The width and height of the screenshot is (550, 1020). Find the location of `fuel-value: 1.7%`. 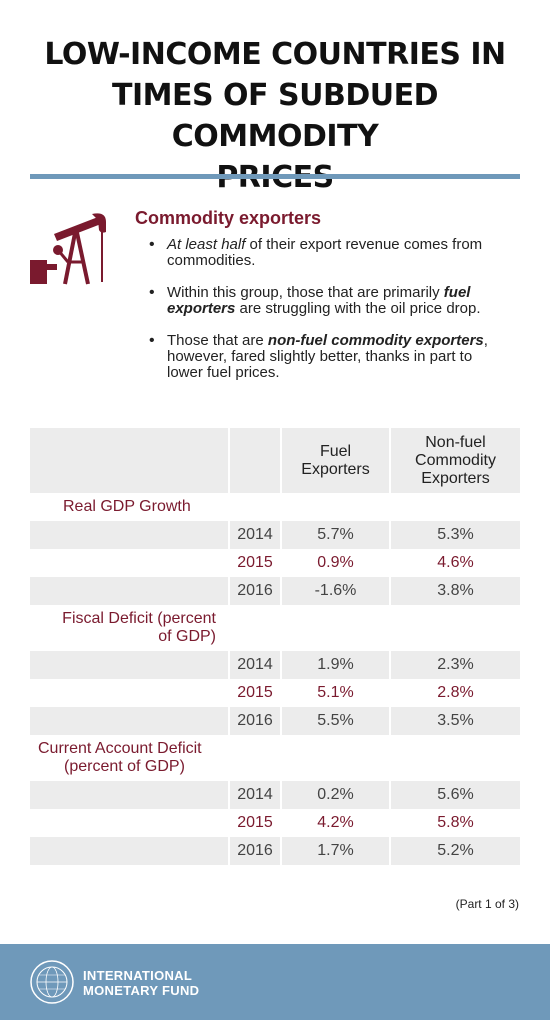

fuel-value: 1.7% is located at coordinates (335, 851).